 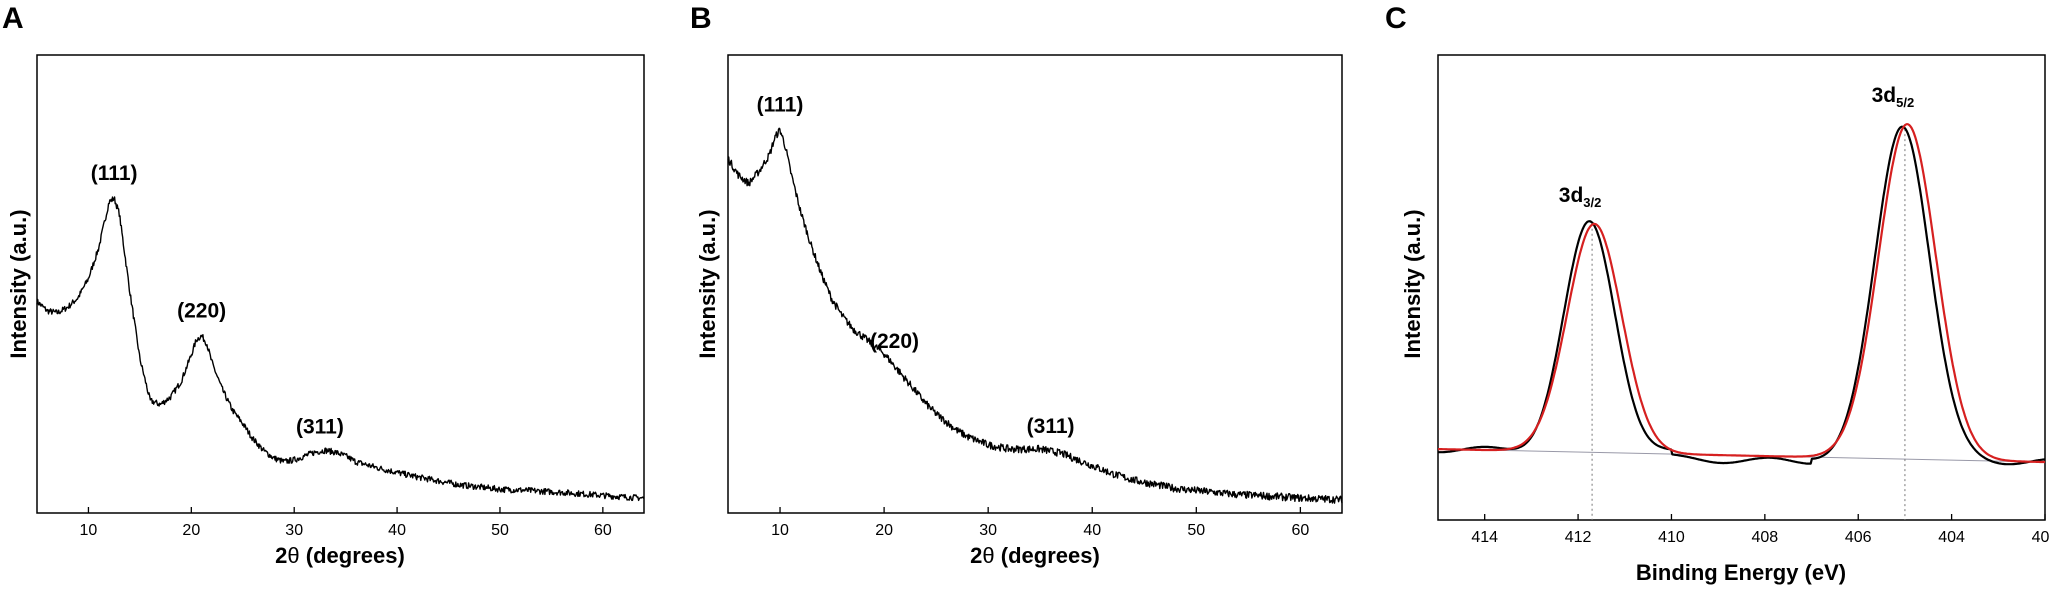 I want to click on peak-label-subscript: 3/2, so click(x=1592, y=202).